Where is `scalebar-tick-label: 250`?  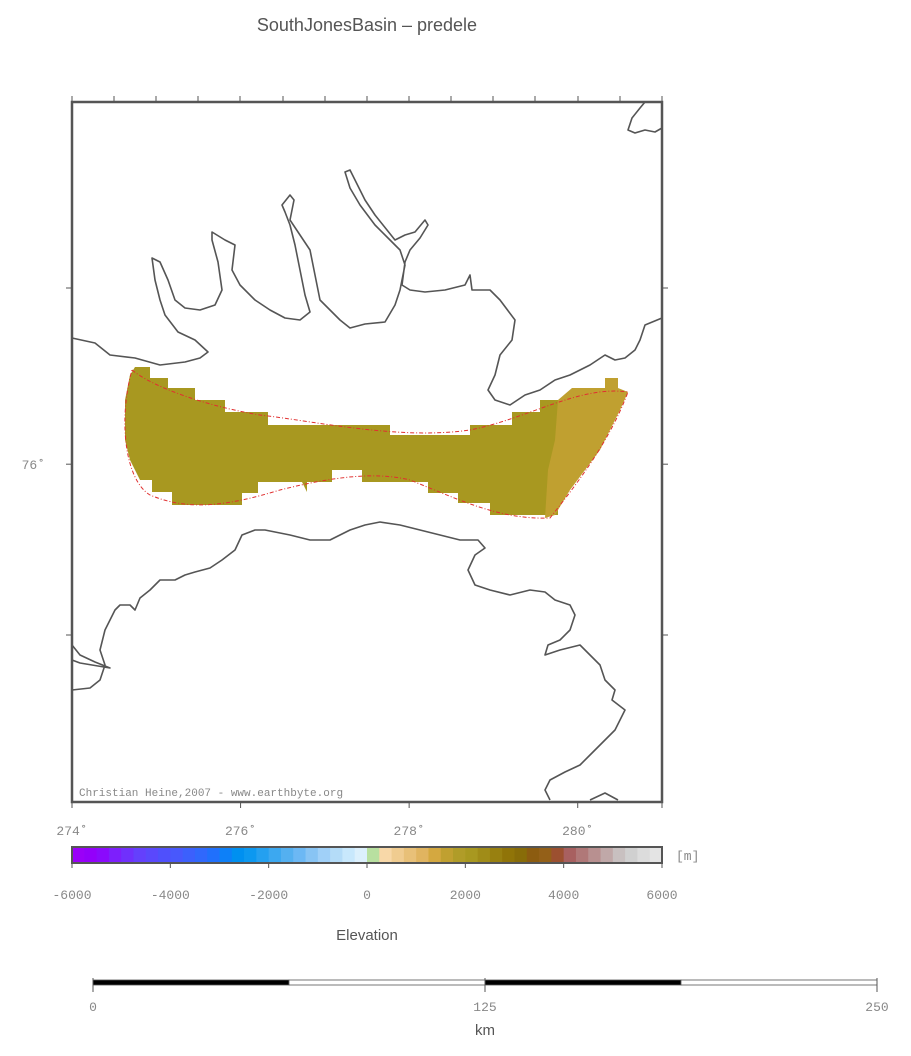 scalebar-tick-label: 250 is located at coordinates (876, 1007).